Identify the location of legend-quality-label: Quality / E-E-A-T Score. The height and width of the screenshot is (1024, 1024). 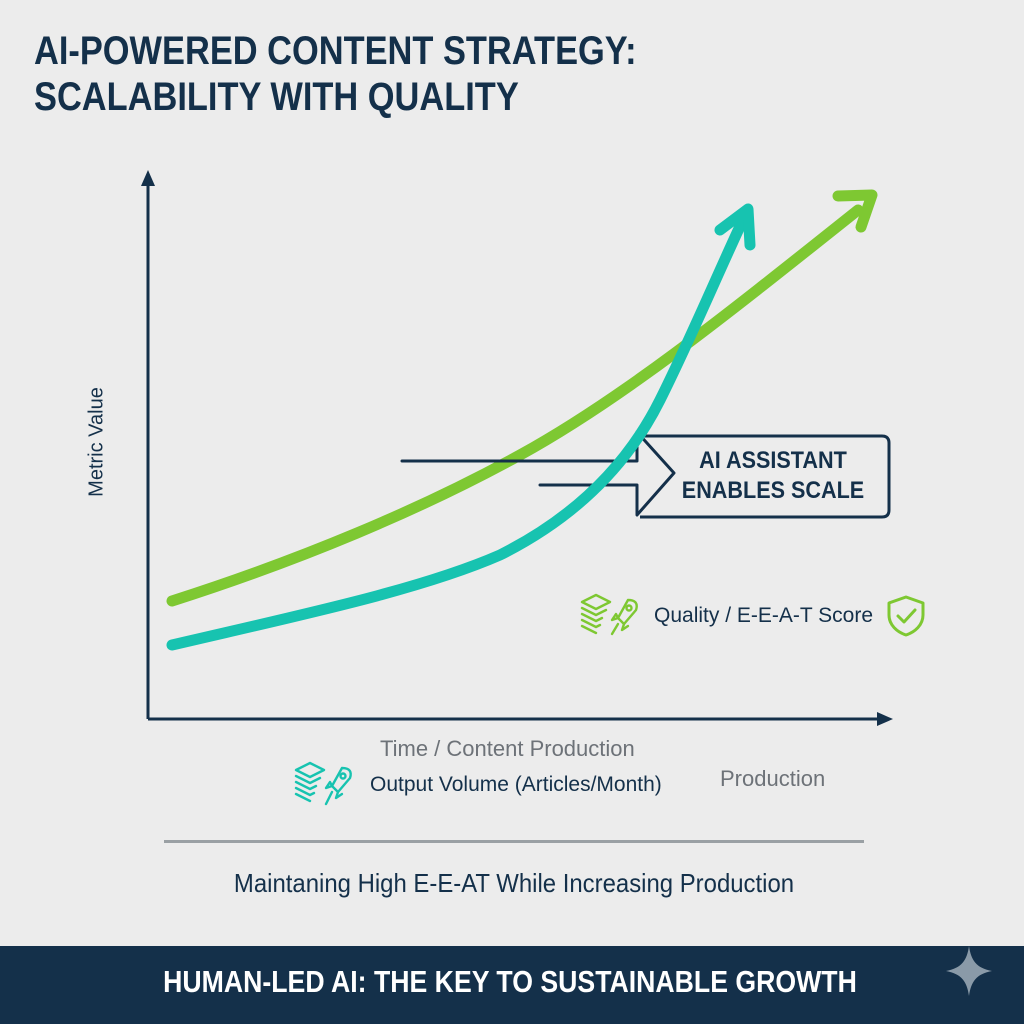
(764, 615).